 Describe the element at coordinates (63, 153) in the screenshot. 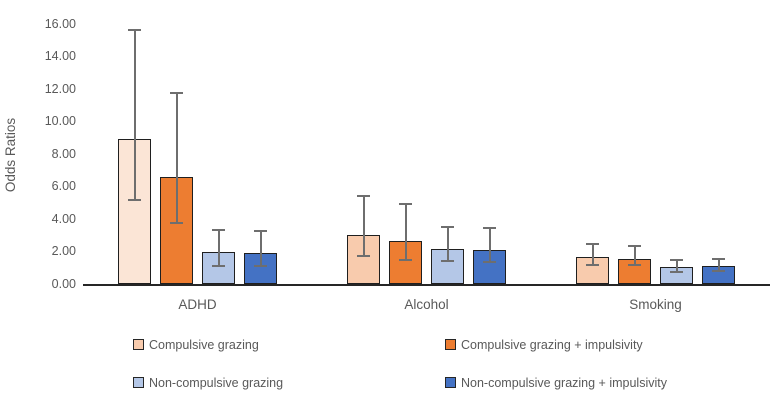

I see `y-tick-label: 8.00` at that location.